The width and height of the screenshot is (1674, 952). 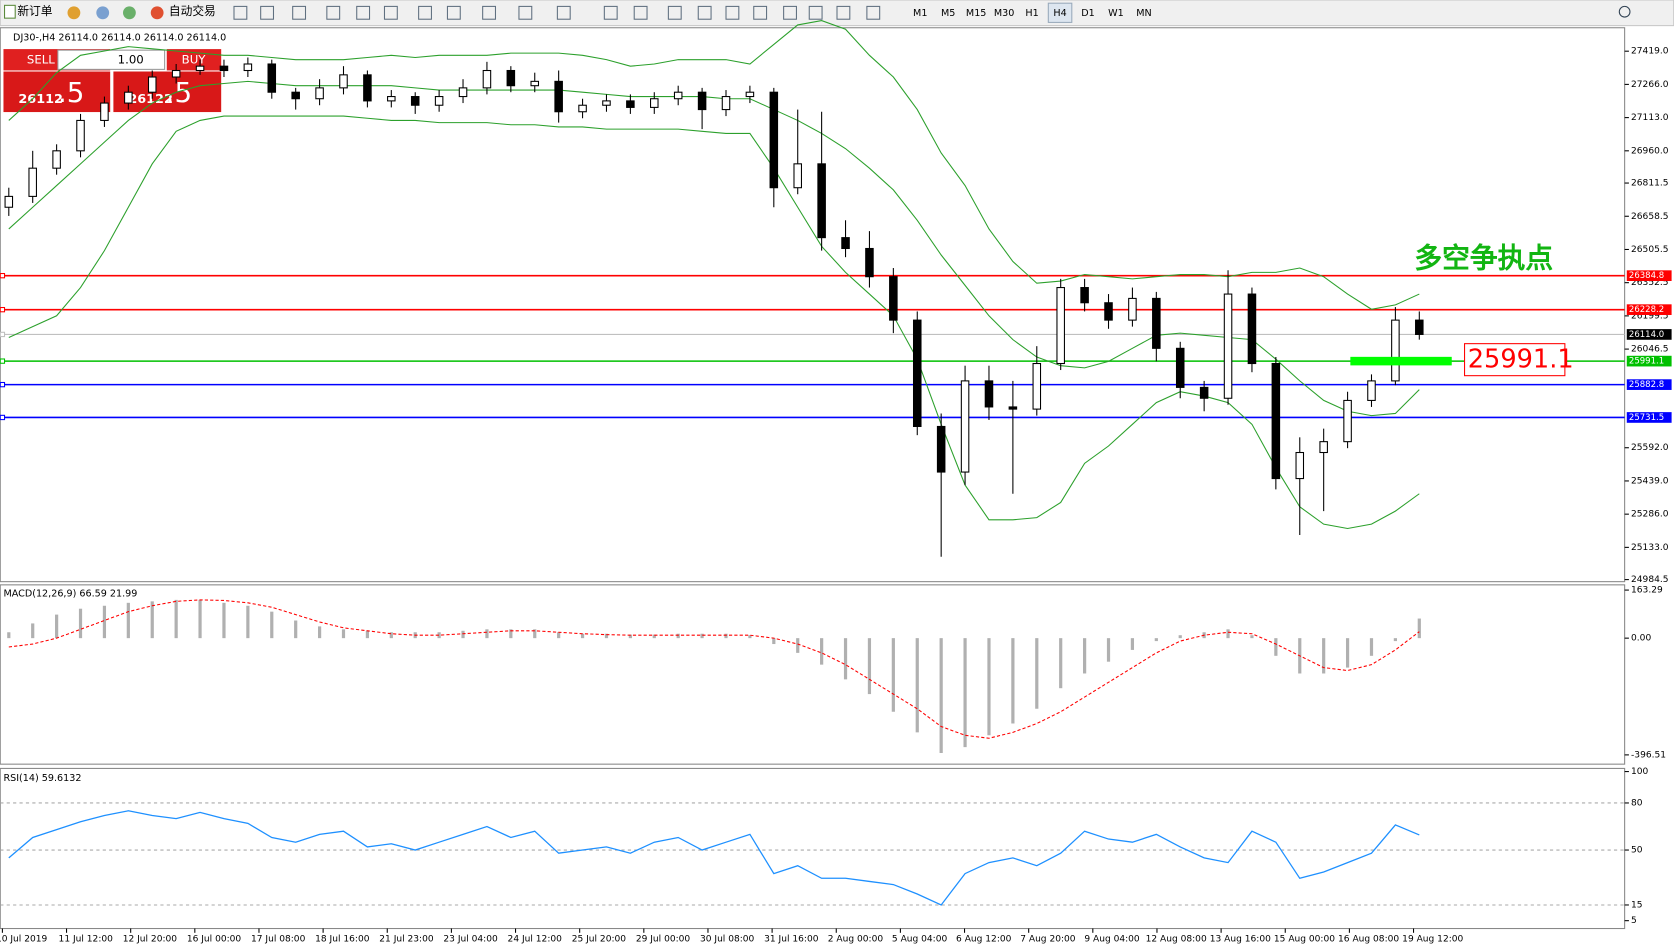 I want to click on x-tick-label: 16 Aug 08:00, so click(x=1368, y=940).